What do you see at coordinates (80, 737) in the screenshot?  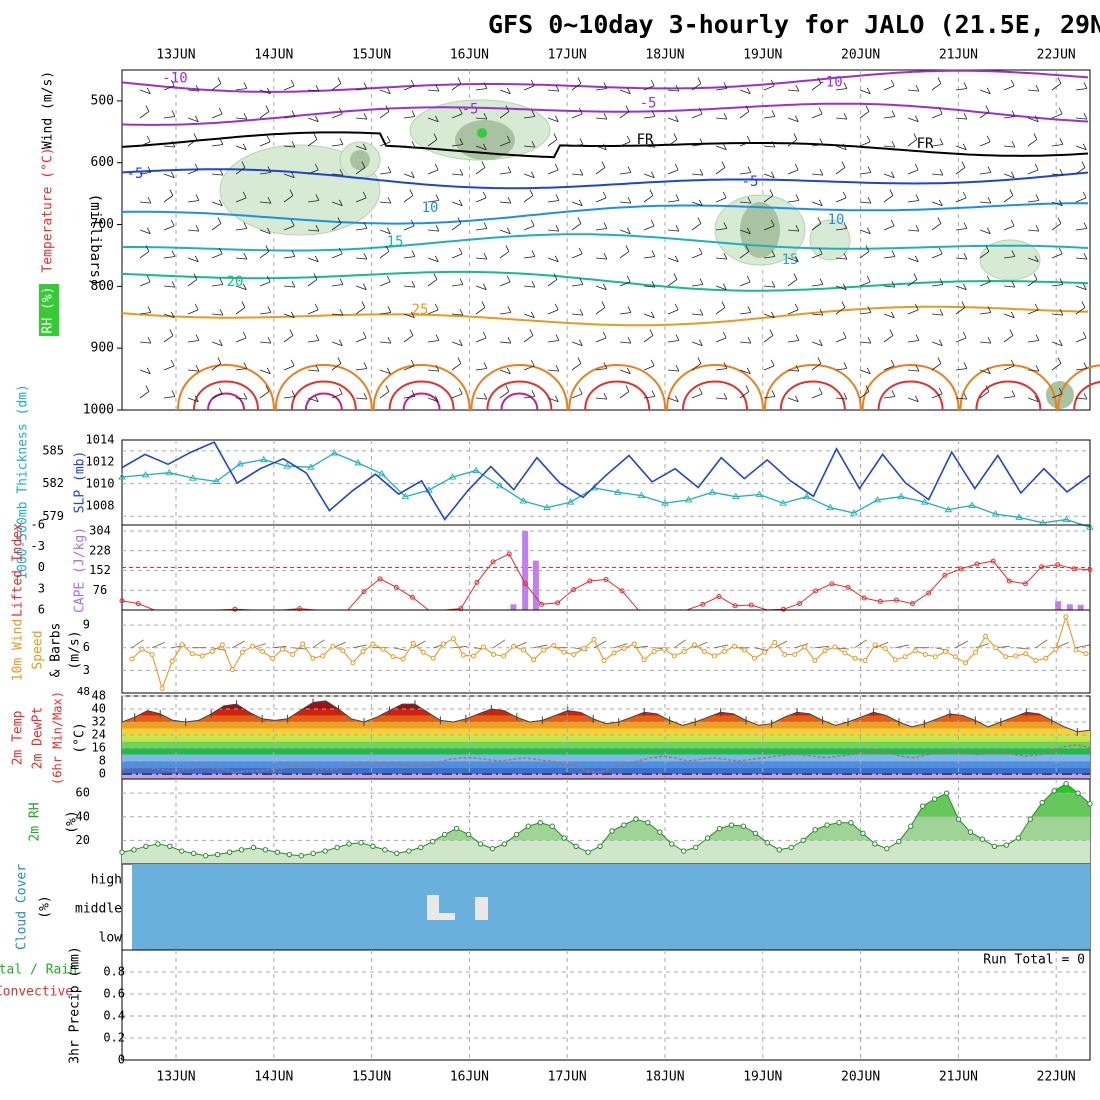 I see `temperature-axis-unit: (°C)` at bounding box center [80, 737].